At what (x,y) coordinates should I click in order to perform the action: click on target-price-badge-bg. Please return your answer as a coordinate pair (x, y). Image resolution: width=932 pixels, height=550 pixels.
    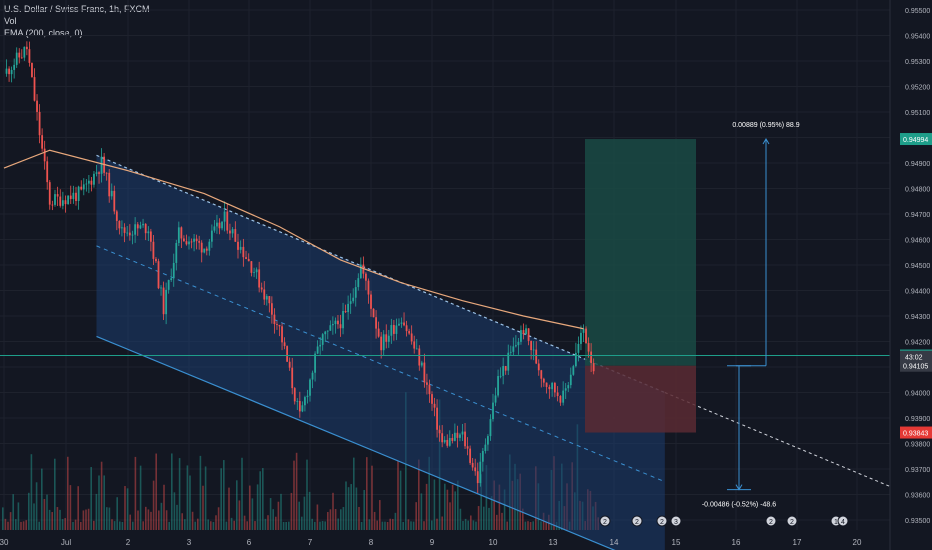
    Looking at the image, I should click on (916, 139).